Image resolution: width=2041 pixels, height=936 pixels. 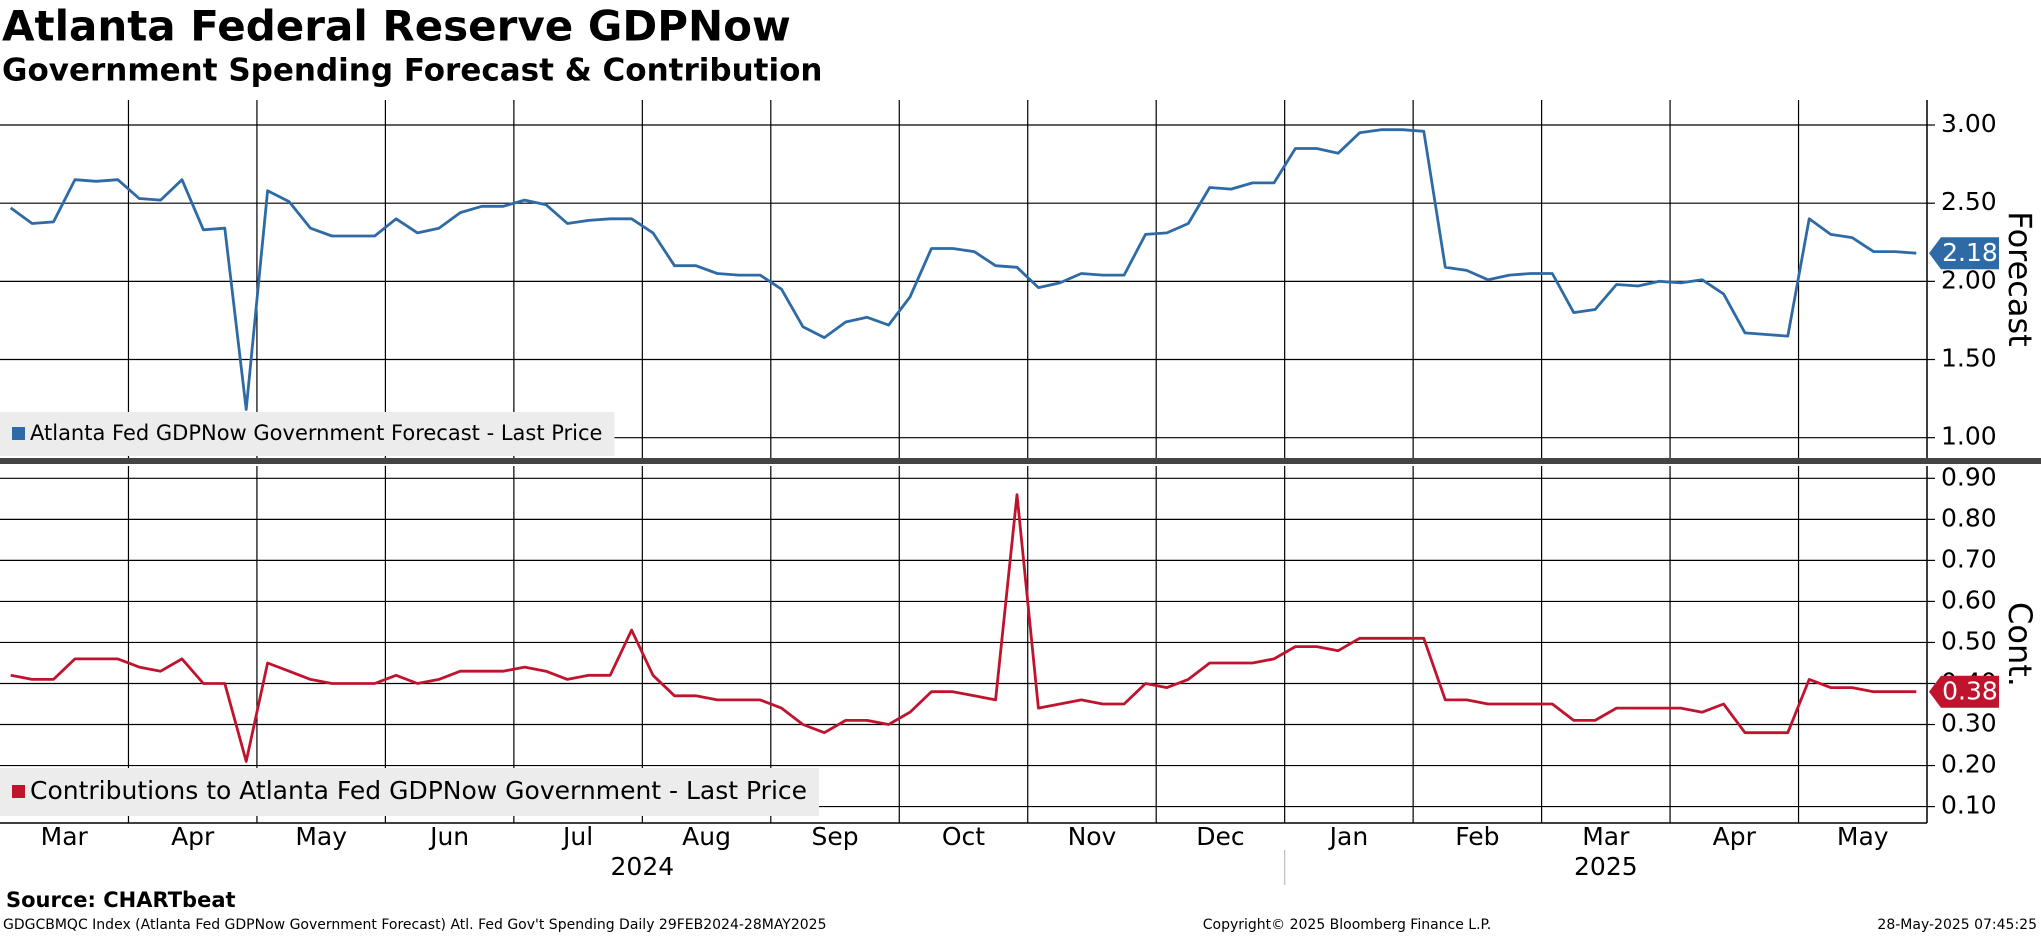 What do you see at coordinates (1970, 252) in the screenshot?
I see `last-value-label: 2.18` at bounding box center [1970, 252].